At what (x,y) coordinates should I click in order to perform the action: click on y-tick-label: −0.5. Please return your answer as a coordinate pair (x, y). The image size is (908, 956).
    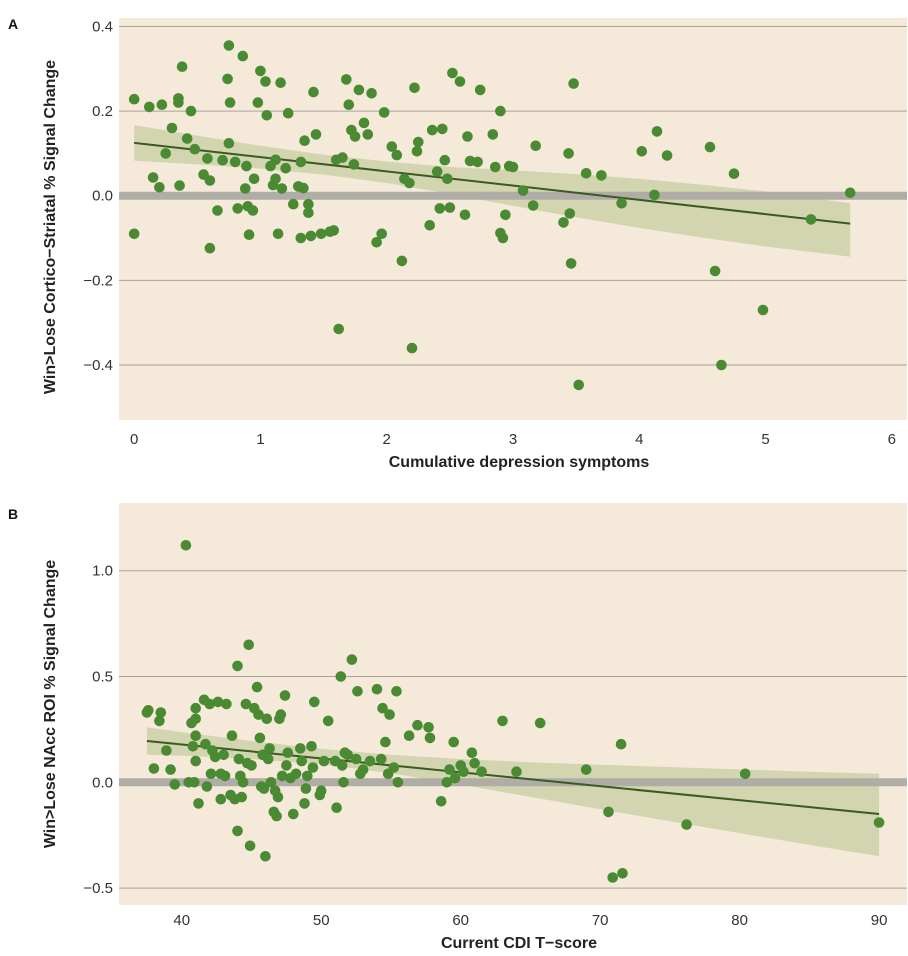
    Looking at the image, I should click on (98, 888).